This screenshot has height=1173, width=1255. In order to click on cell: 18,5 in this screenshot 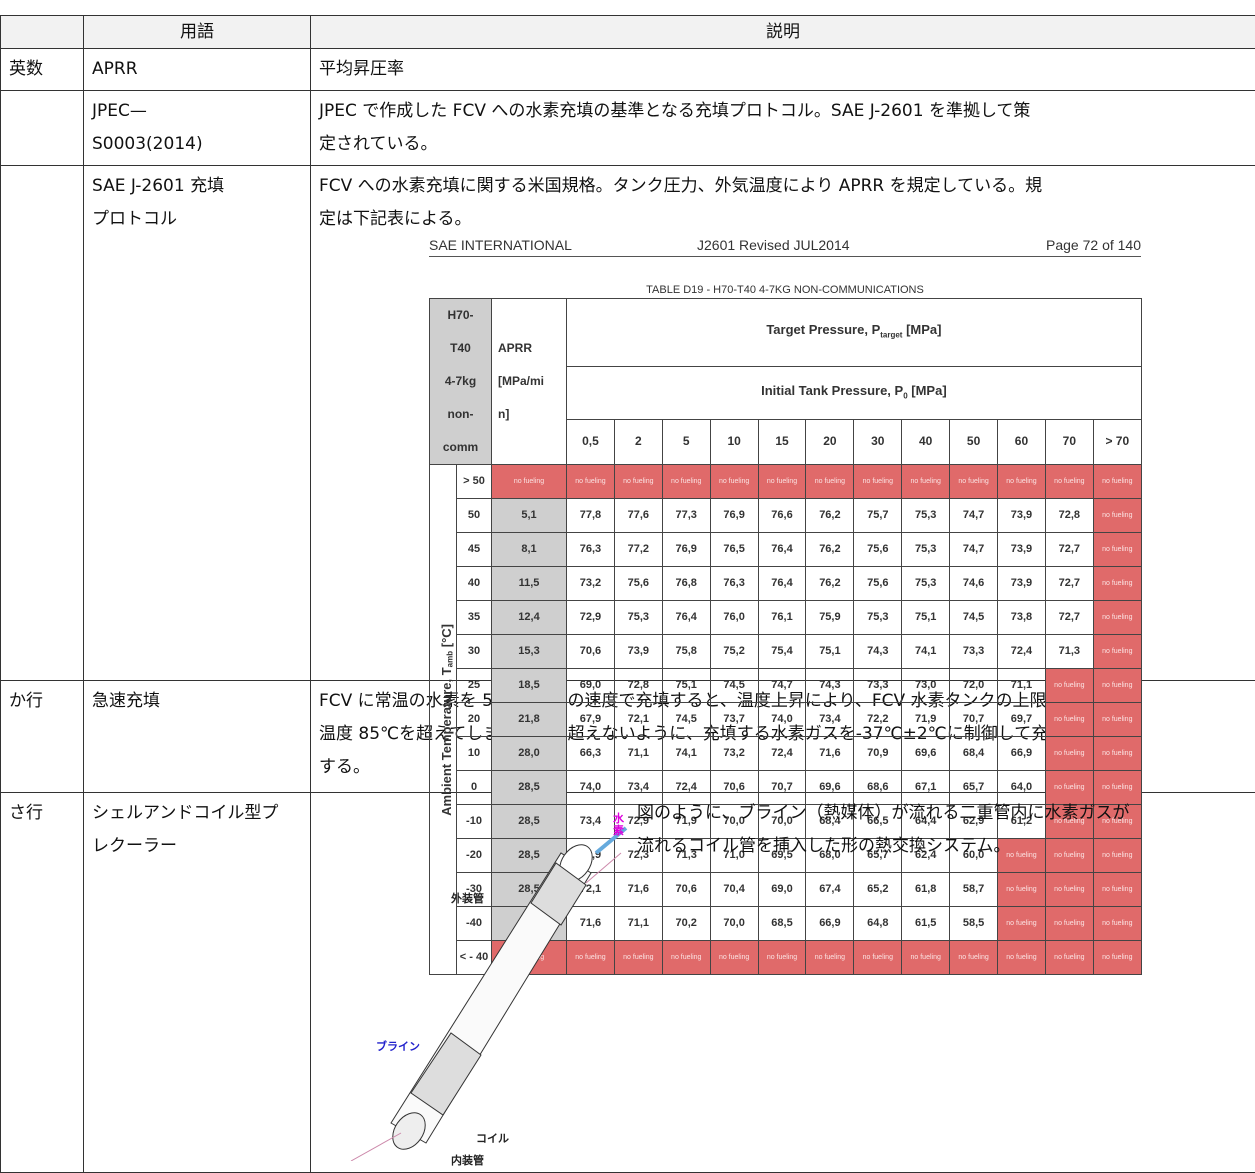, I will do `click(529, 686)`.